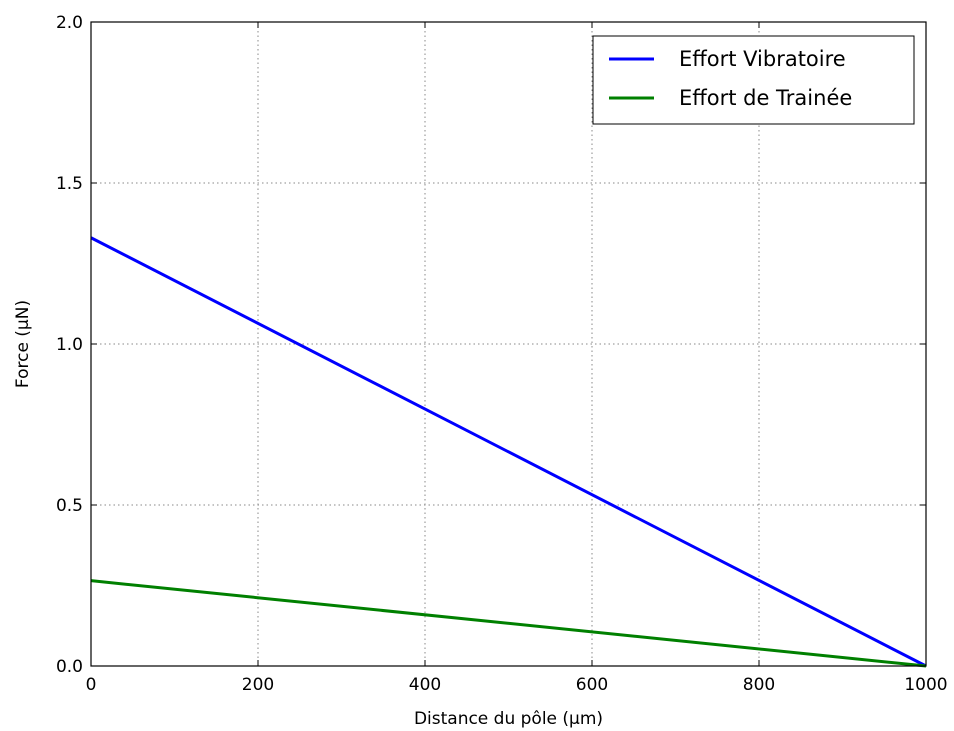 This screenshot has width=954, height=731. What do you see at coordinates (762, 59) in the screenshot?
I see `legend-label-vibratoire: Effort Vibratoire` at bounding box center [762, 59].